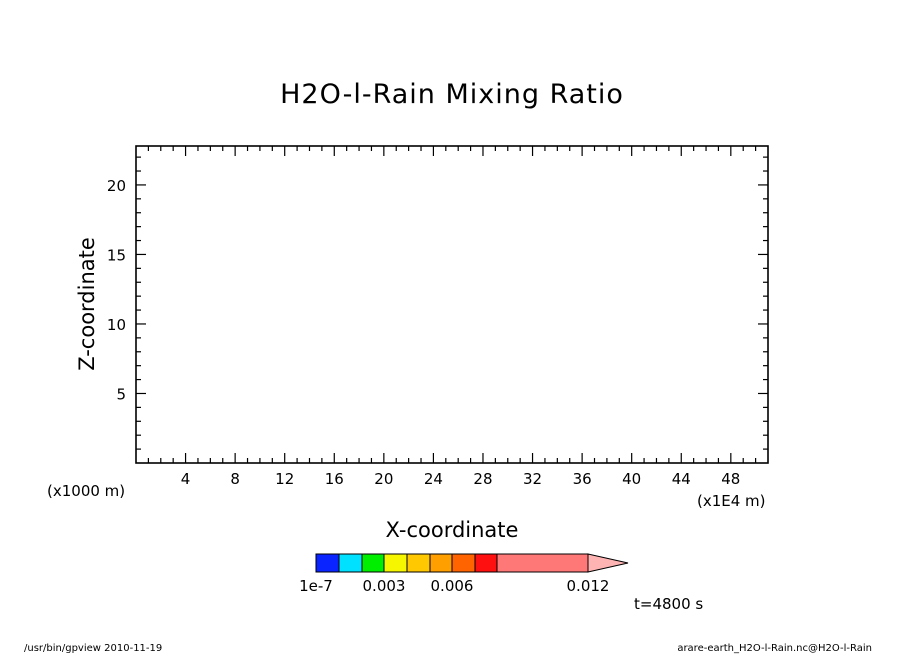 This screenshot has width=904, height=654. I want to click on x-tick-label: 44, so click(681, 479).